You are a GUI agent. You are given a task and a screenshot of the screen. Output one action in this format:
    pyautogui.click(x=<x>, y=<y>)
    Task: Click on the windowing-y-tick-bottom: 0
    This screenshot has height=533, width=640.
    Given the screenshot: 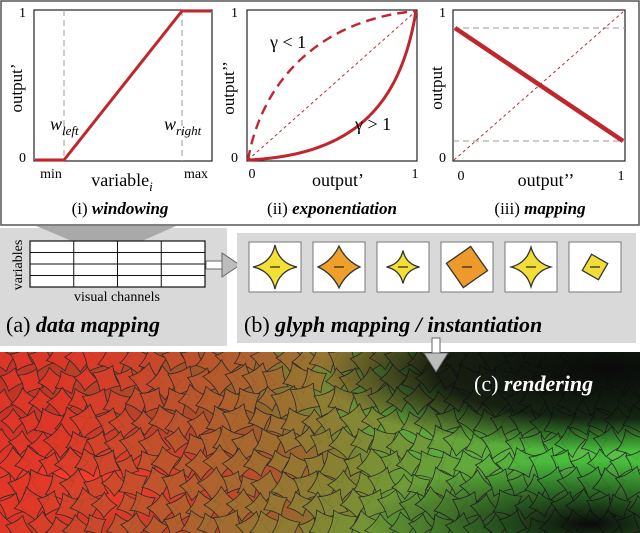 What is the action you would take?
    pyautogui.click(x=22, y=158)
    